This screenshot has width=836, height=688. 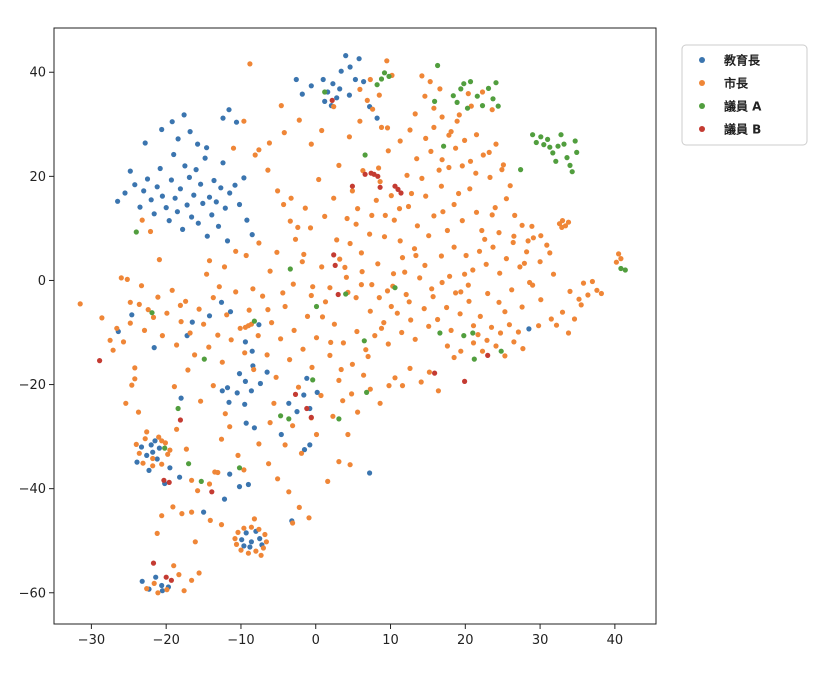 I want to click on y-axis: −60 −40 −20 0 20 40, so click(x=36, y=333).